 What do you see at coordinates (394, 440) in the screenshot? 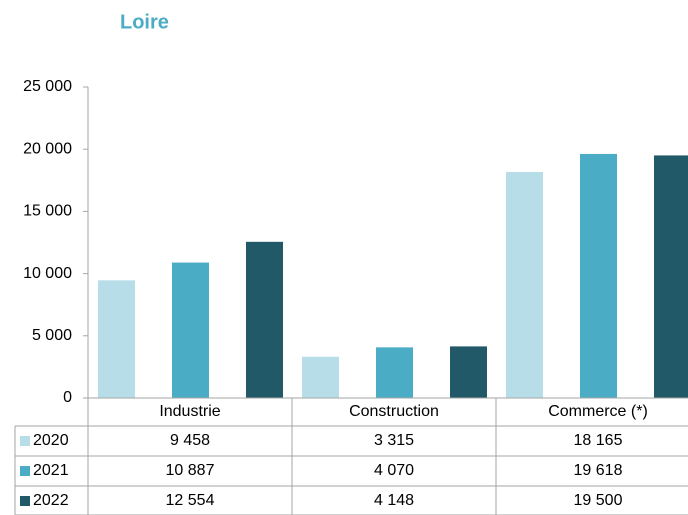
I see `table-cell: 3 315` at bounding box center [394, 440].